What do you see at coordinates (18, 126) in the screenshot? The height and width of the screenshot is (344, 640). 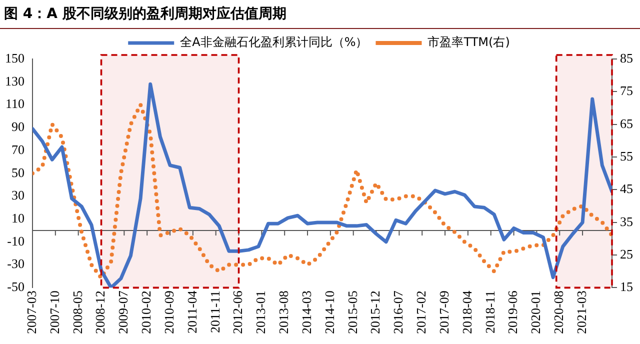 I see `y-tick-label: 90` at bounding box center [18, 126].